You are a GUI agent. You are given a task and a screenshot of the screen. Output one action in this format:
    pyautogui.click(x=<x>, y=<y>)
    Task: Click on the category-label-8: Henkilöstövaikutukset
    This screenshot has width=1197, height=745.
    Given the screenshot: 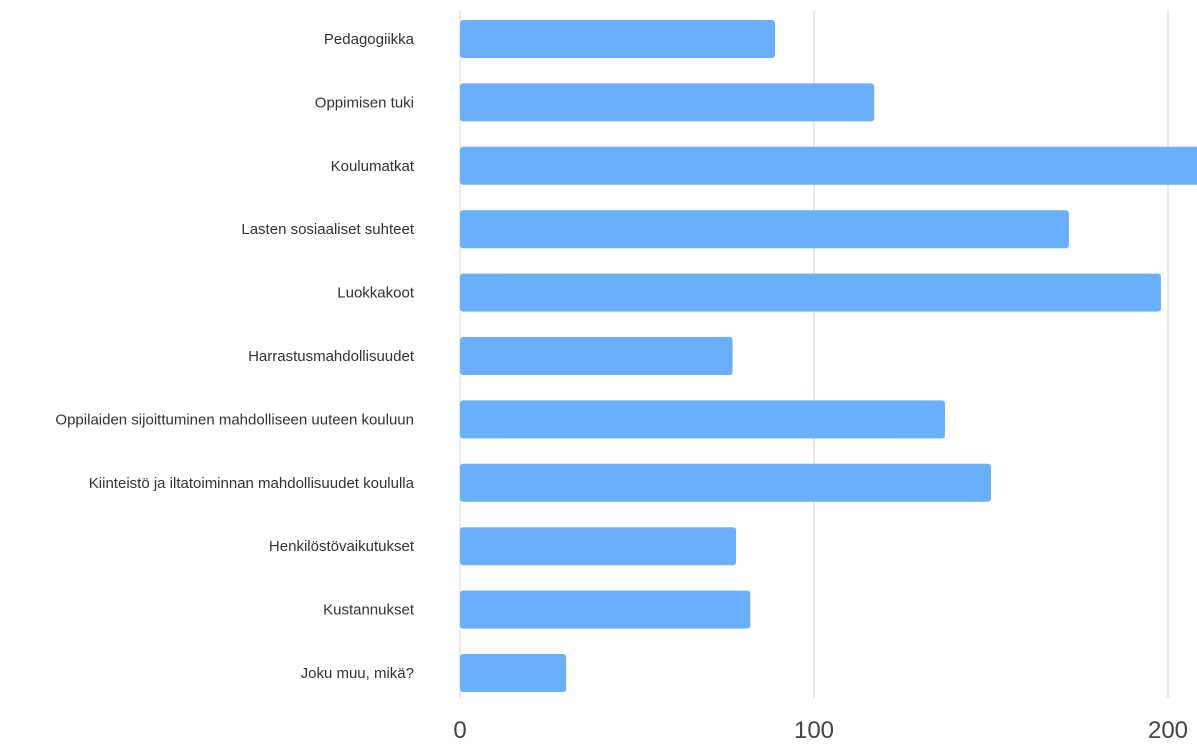 What is the action you would take?
    pyautogui.click(x=342, y=546)
    